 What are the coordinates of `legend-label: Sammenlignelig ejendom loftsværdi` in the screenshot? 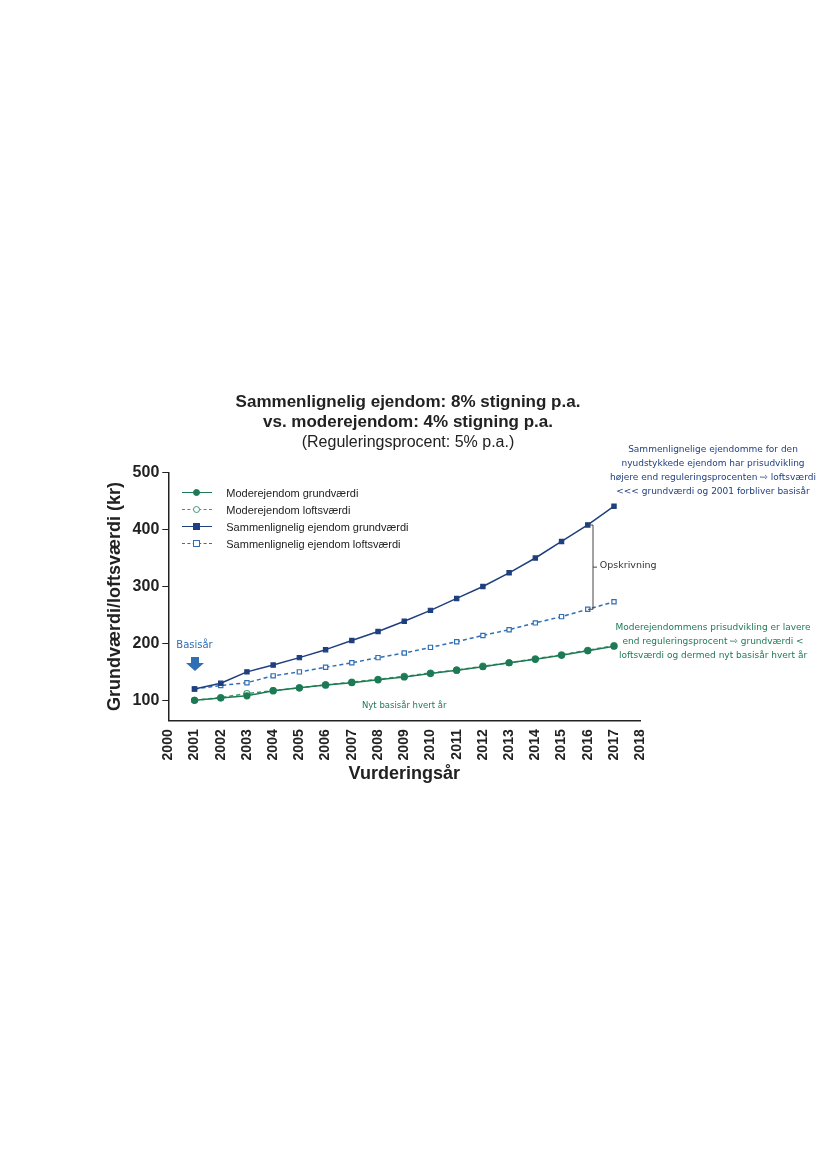 It's located at (313, 544).